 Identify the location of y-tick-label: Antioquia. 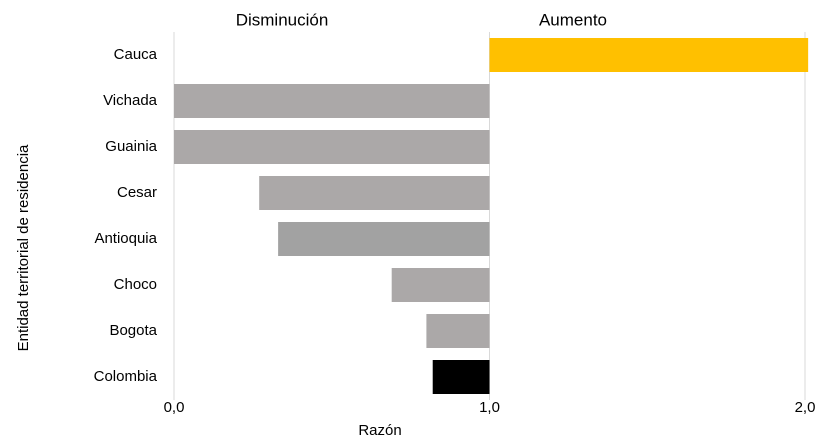
(125, 238).